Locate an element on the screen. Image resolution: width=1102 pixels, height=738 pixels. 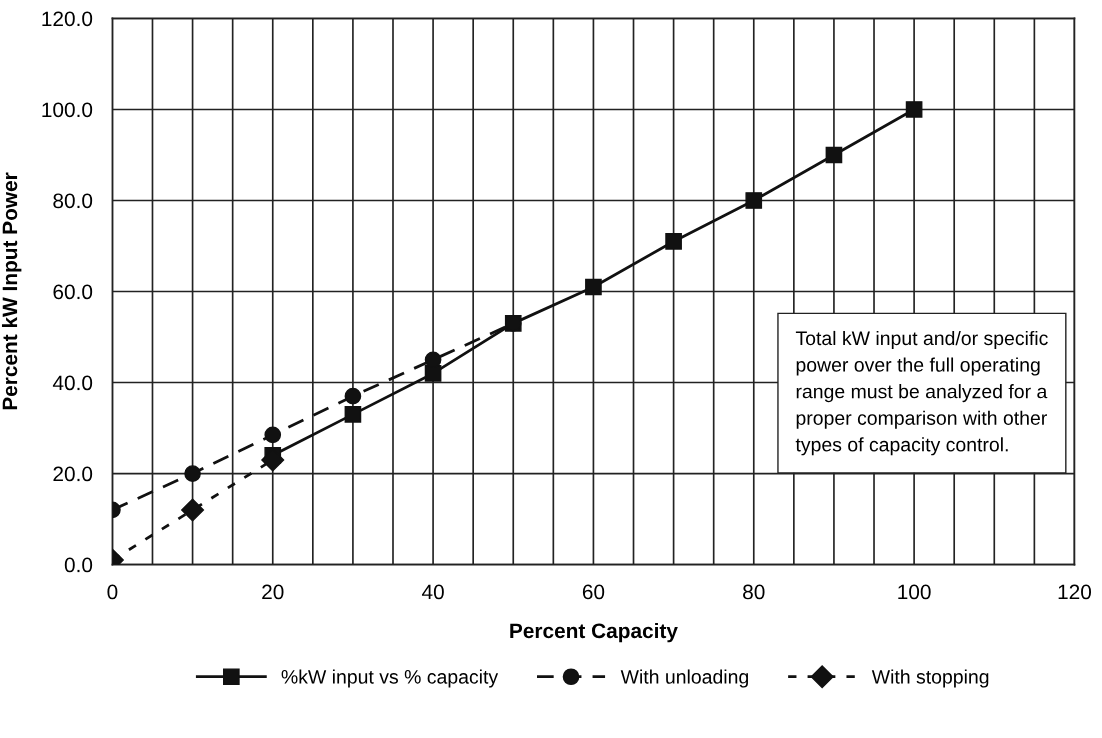
y-tick-label: 40.0 is located at coordinates (72, 383).